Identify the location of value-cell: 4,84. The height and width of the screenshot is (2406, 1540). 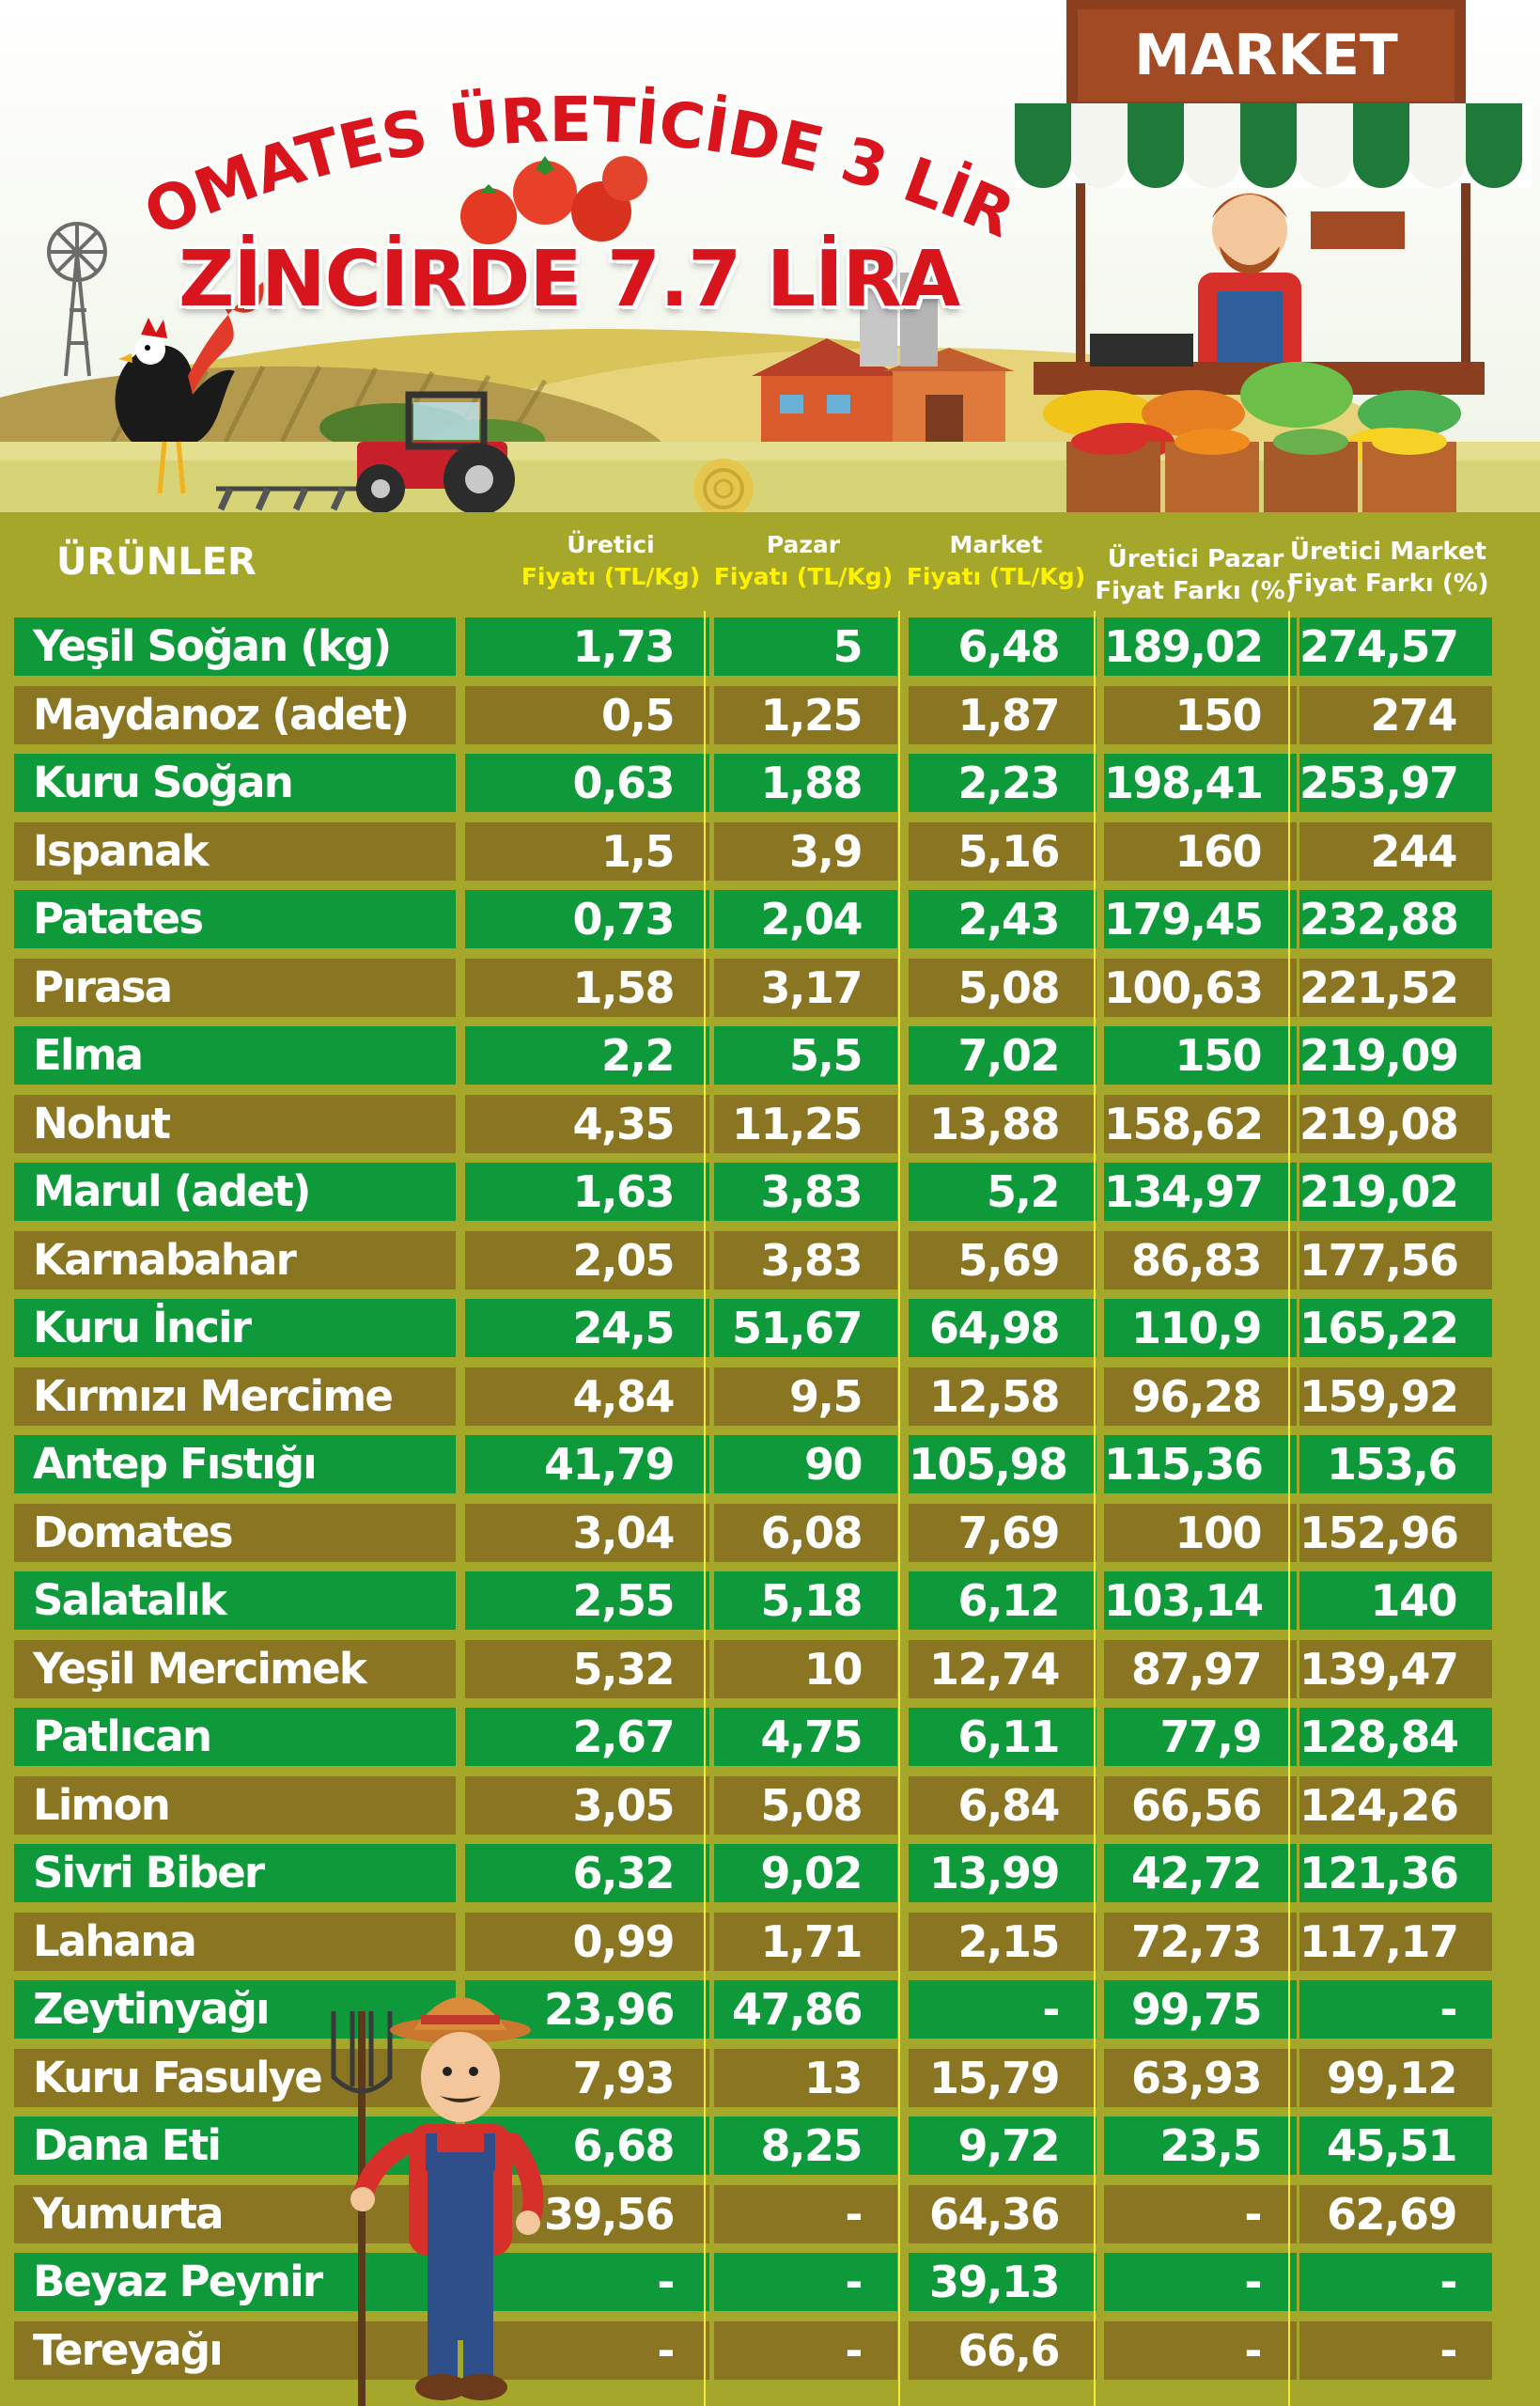
(587, 1396).